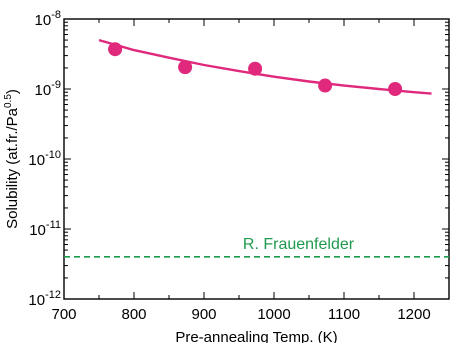 This screenshot has height=343, width=452. I want to click on x-tick-label: 1100, so click(344, 314).